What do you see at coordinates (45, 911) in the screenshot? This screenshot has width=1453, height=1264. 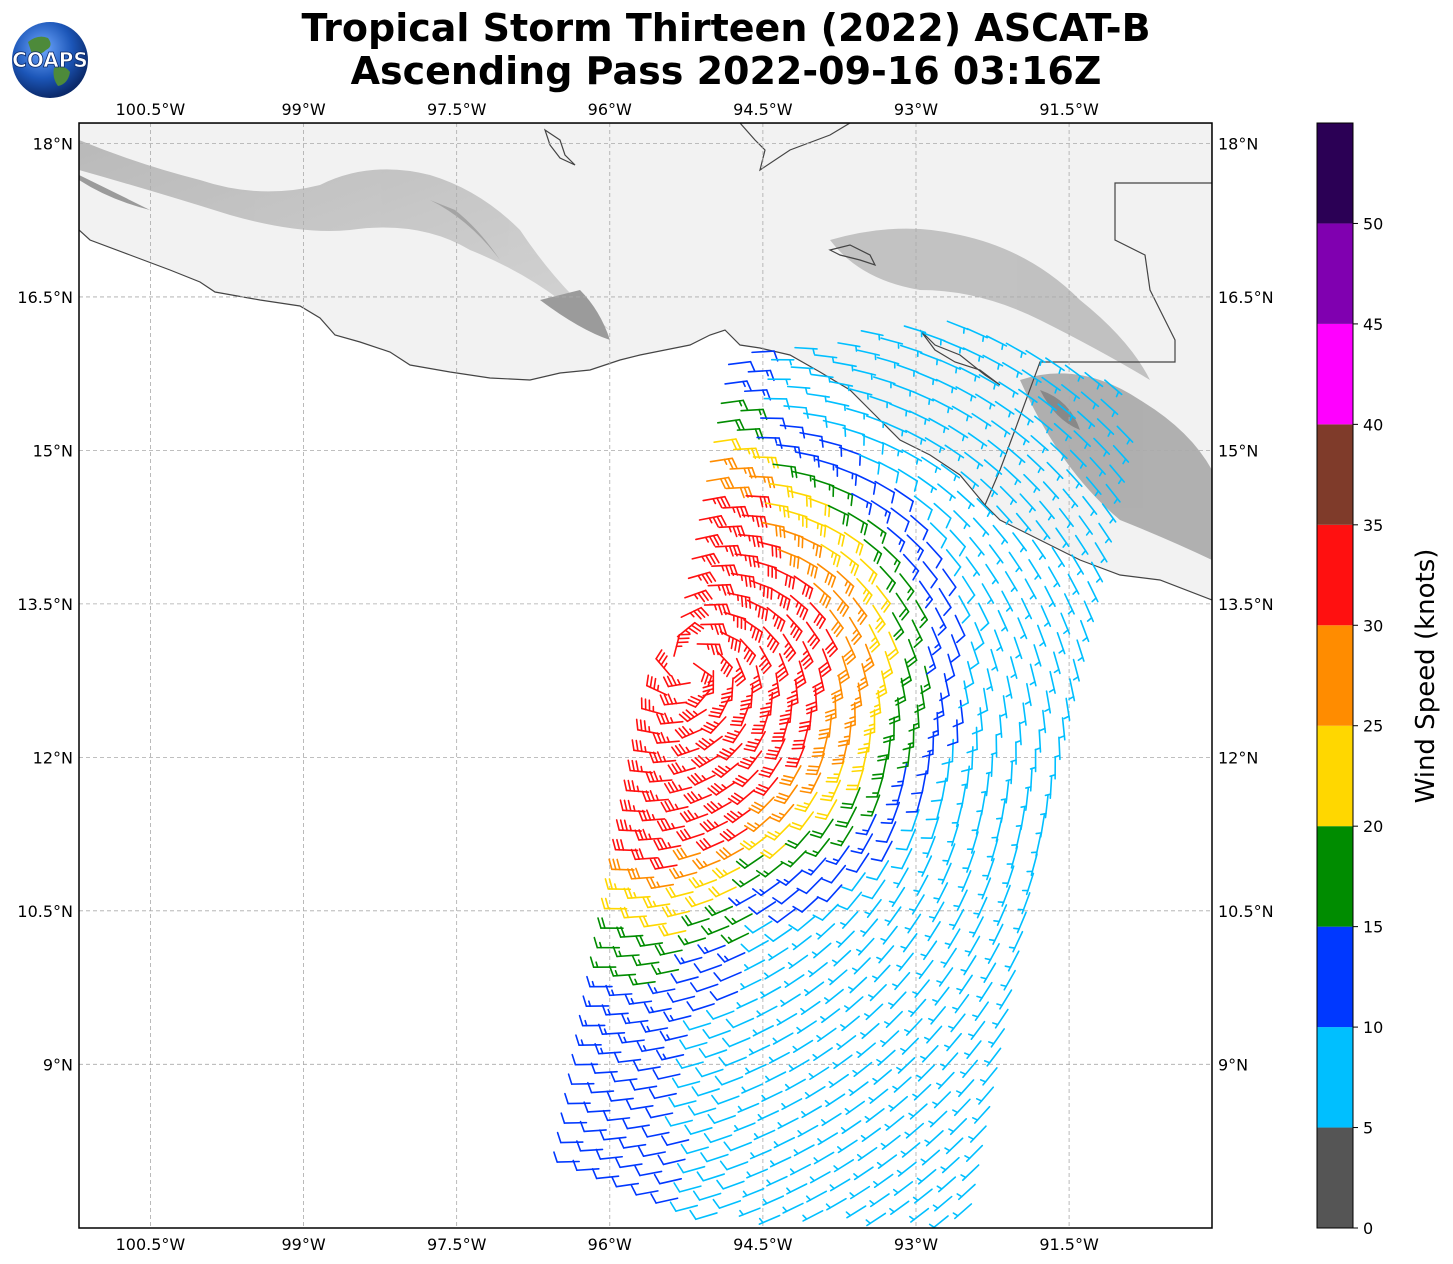 I see `lat-tick-left-5: 10.5°N` at bounding box center [45, 911].